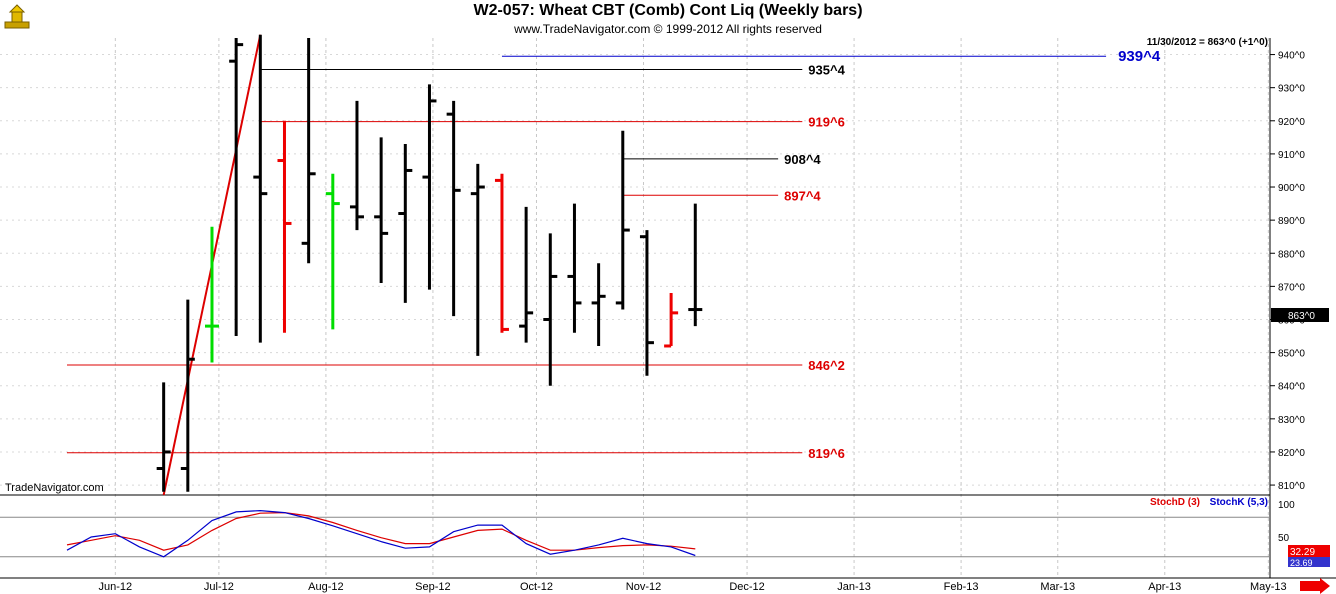 The image size is (1336, 594). What do you see at coordinates (1268, 587) in the screenshot?
I see `x-tick-label: May-13` at bounding box center [1268, 587].